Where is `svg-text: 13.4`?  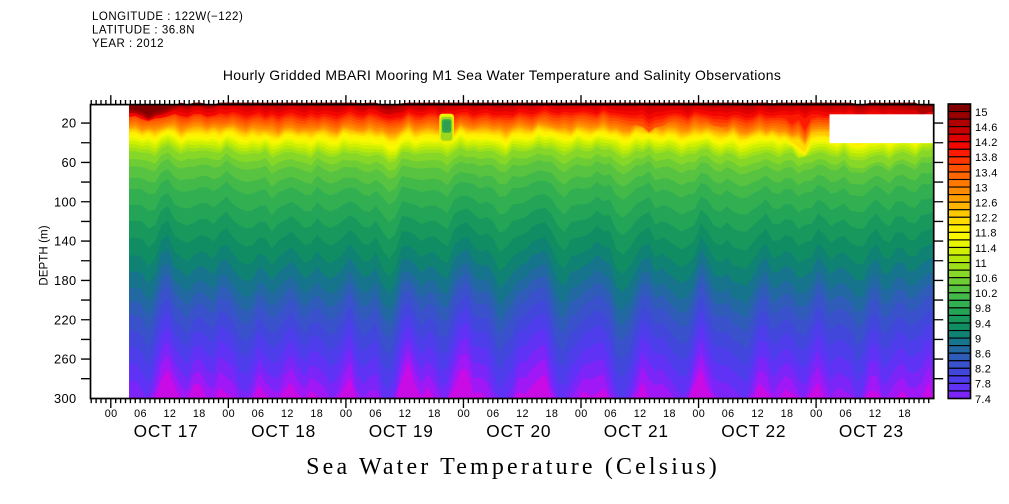 svg-text: 13.4 is located at coordinates (986, 173).